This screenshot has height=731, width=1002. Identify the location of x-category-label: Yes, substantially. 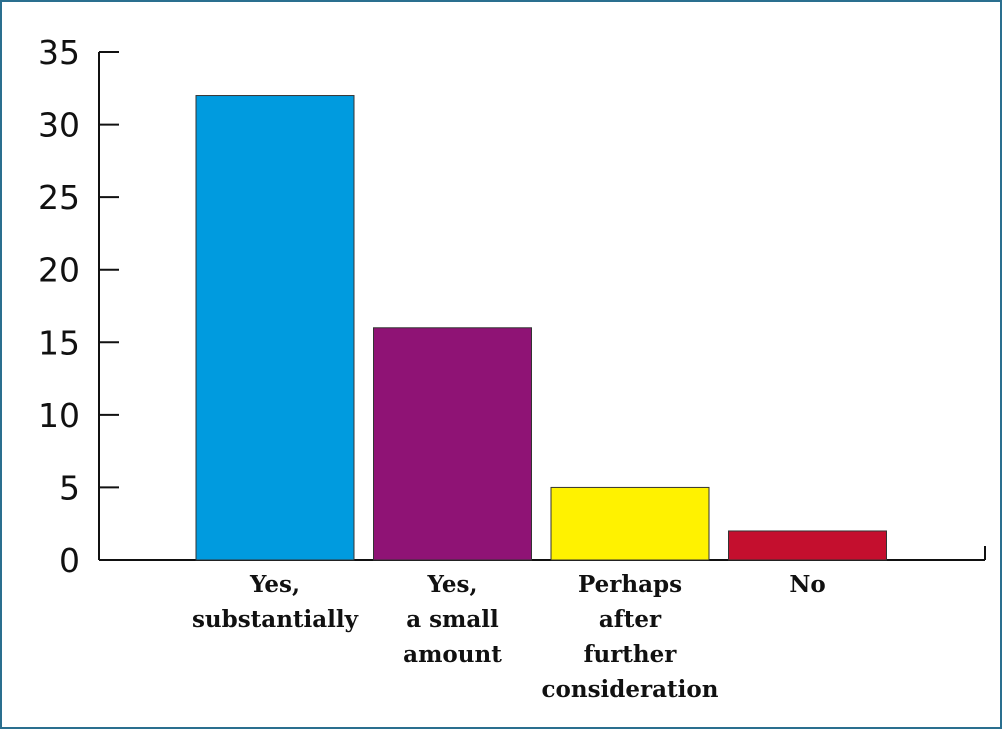
(275, 602).